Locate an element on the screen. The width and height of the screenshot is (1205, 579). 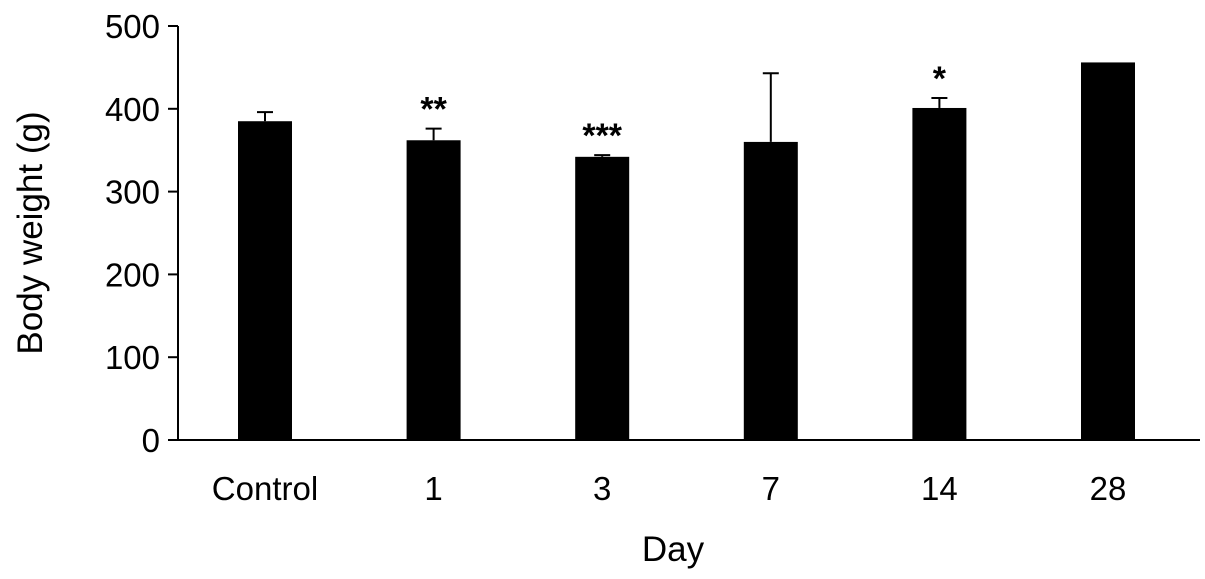
y-tick-label: 100 is located at coordinates (132, 357).